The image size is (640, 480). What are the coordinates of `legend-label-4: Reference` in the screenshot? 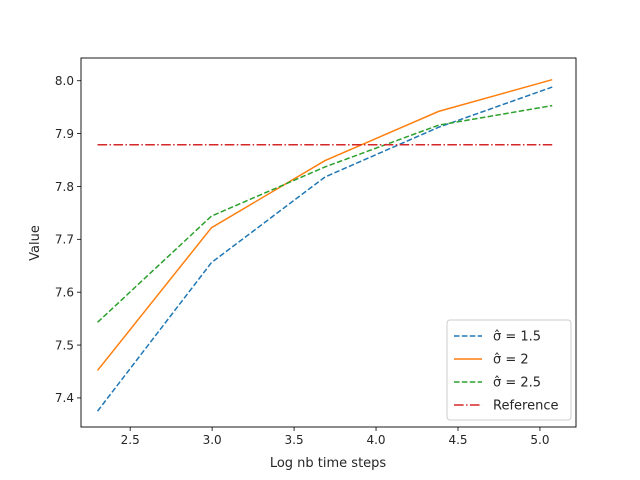 It's located at (525, 406).